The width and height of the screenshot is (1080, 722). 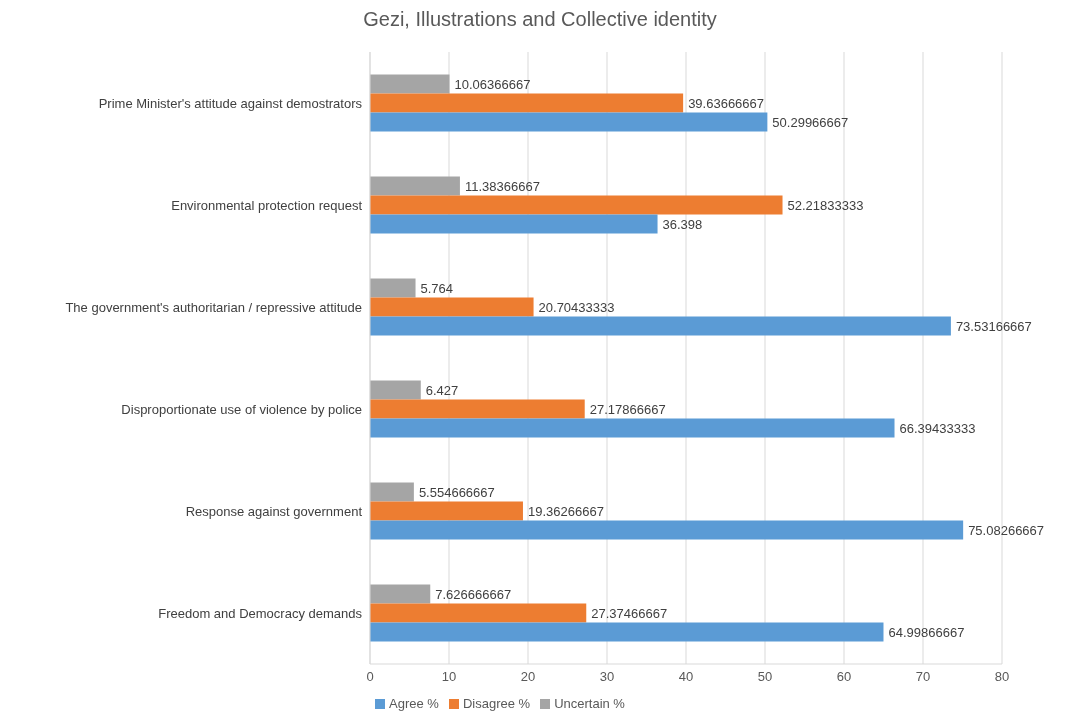 What do you see at coordinates (267, 205) in the screenshot?
I see `y-tick-label: Environmental protection request` at bounding box center [267, 205].